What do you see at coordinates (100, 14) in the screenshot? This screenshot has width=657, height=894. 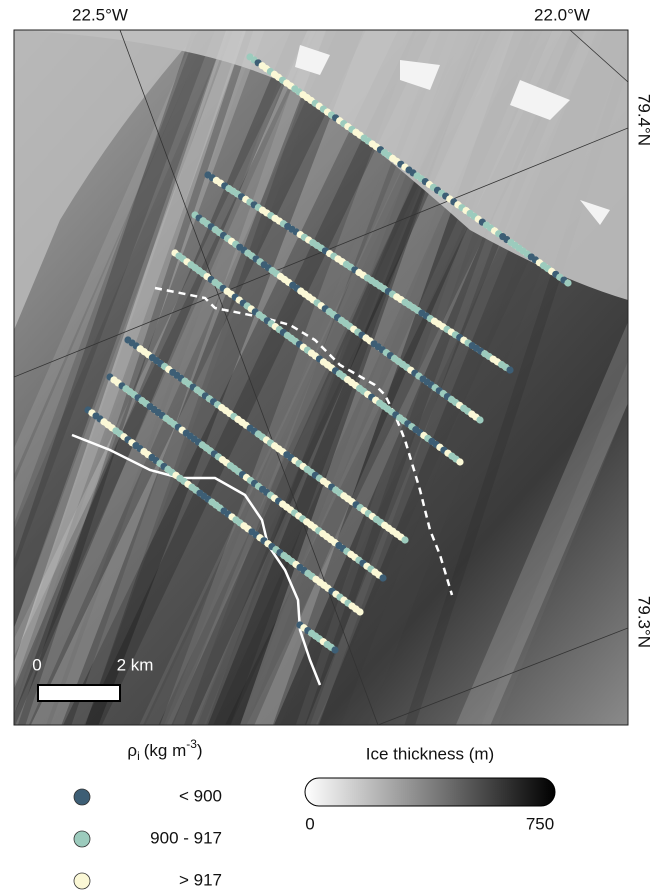 I see `longitude-label: 22.5°W` at bounding box center [100, 14].